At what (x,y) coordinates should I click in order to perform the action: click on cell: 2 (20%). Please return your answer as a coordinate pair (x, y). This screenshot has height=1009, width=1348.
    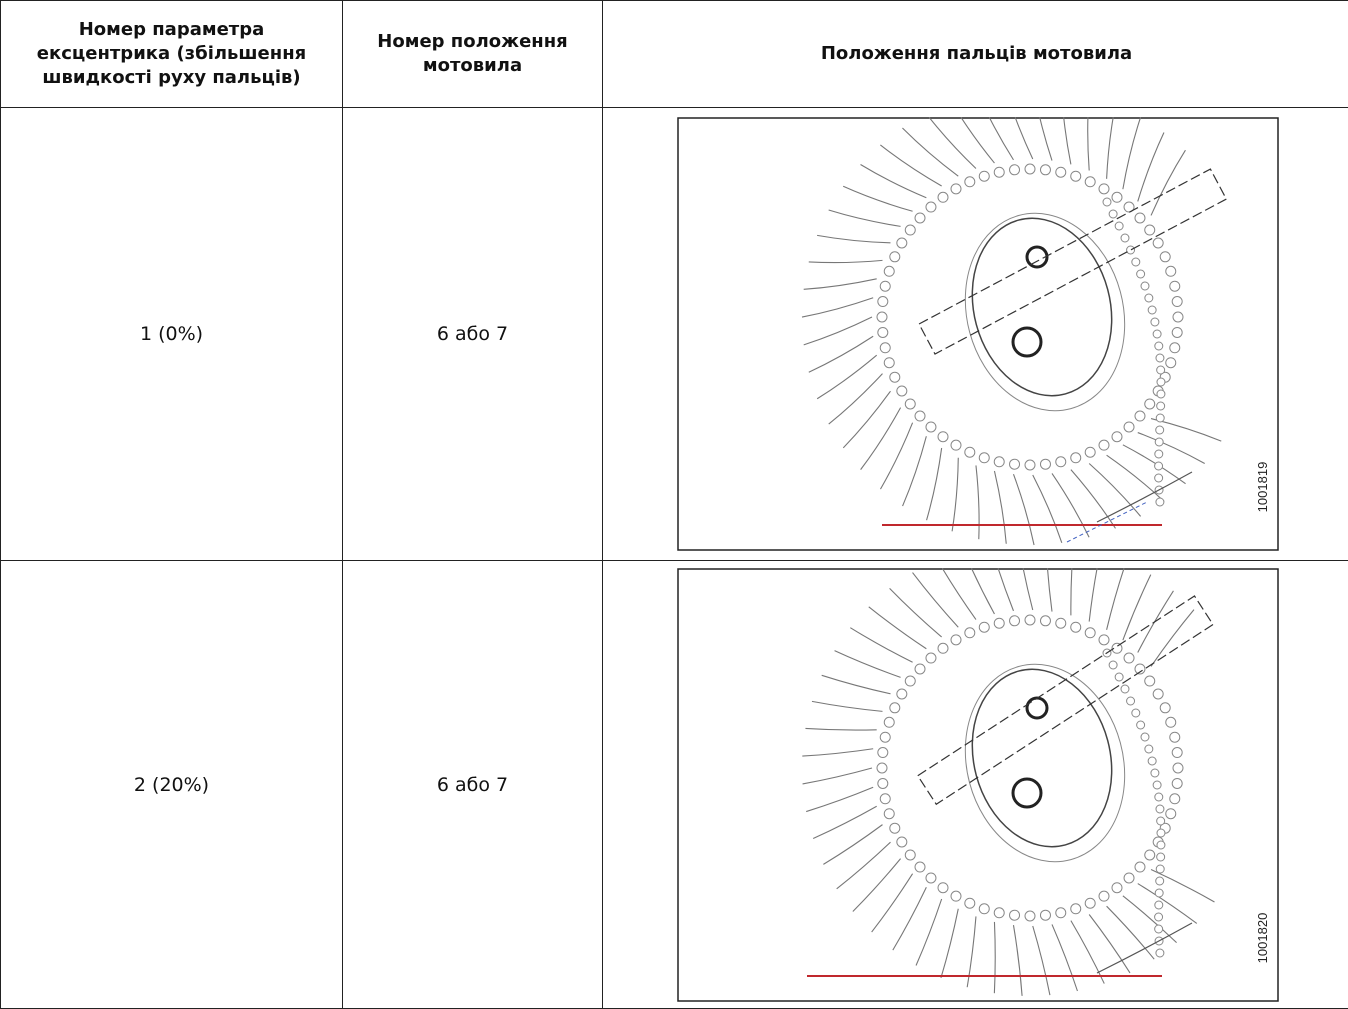
    Looking at the image, I should click on (172, 785).